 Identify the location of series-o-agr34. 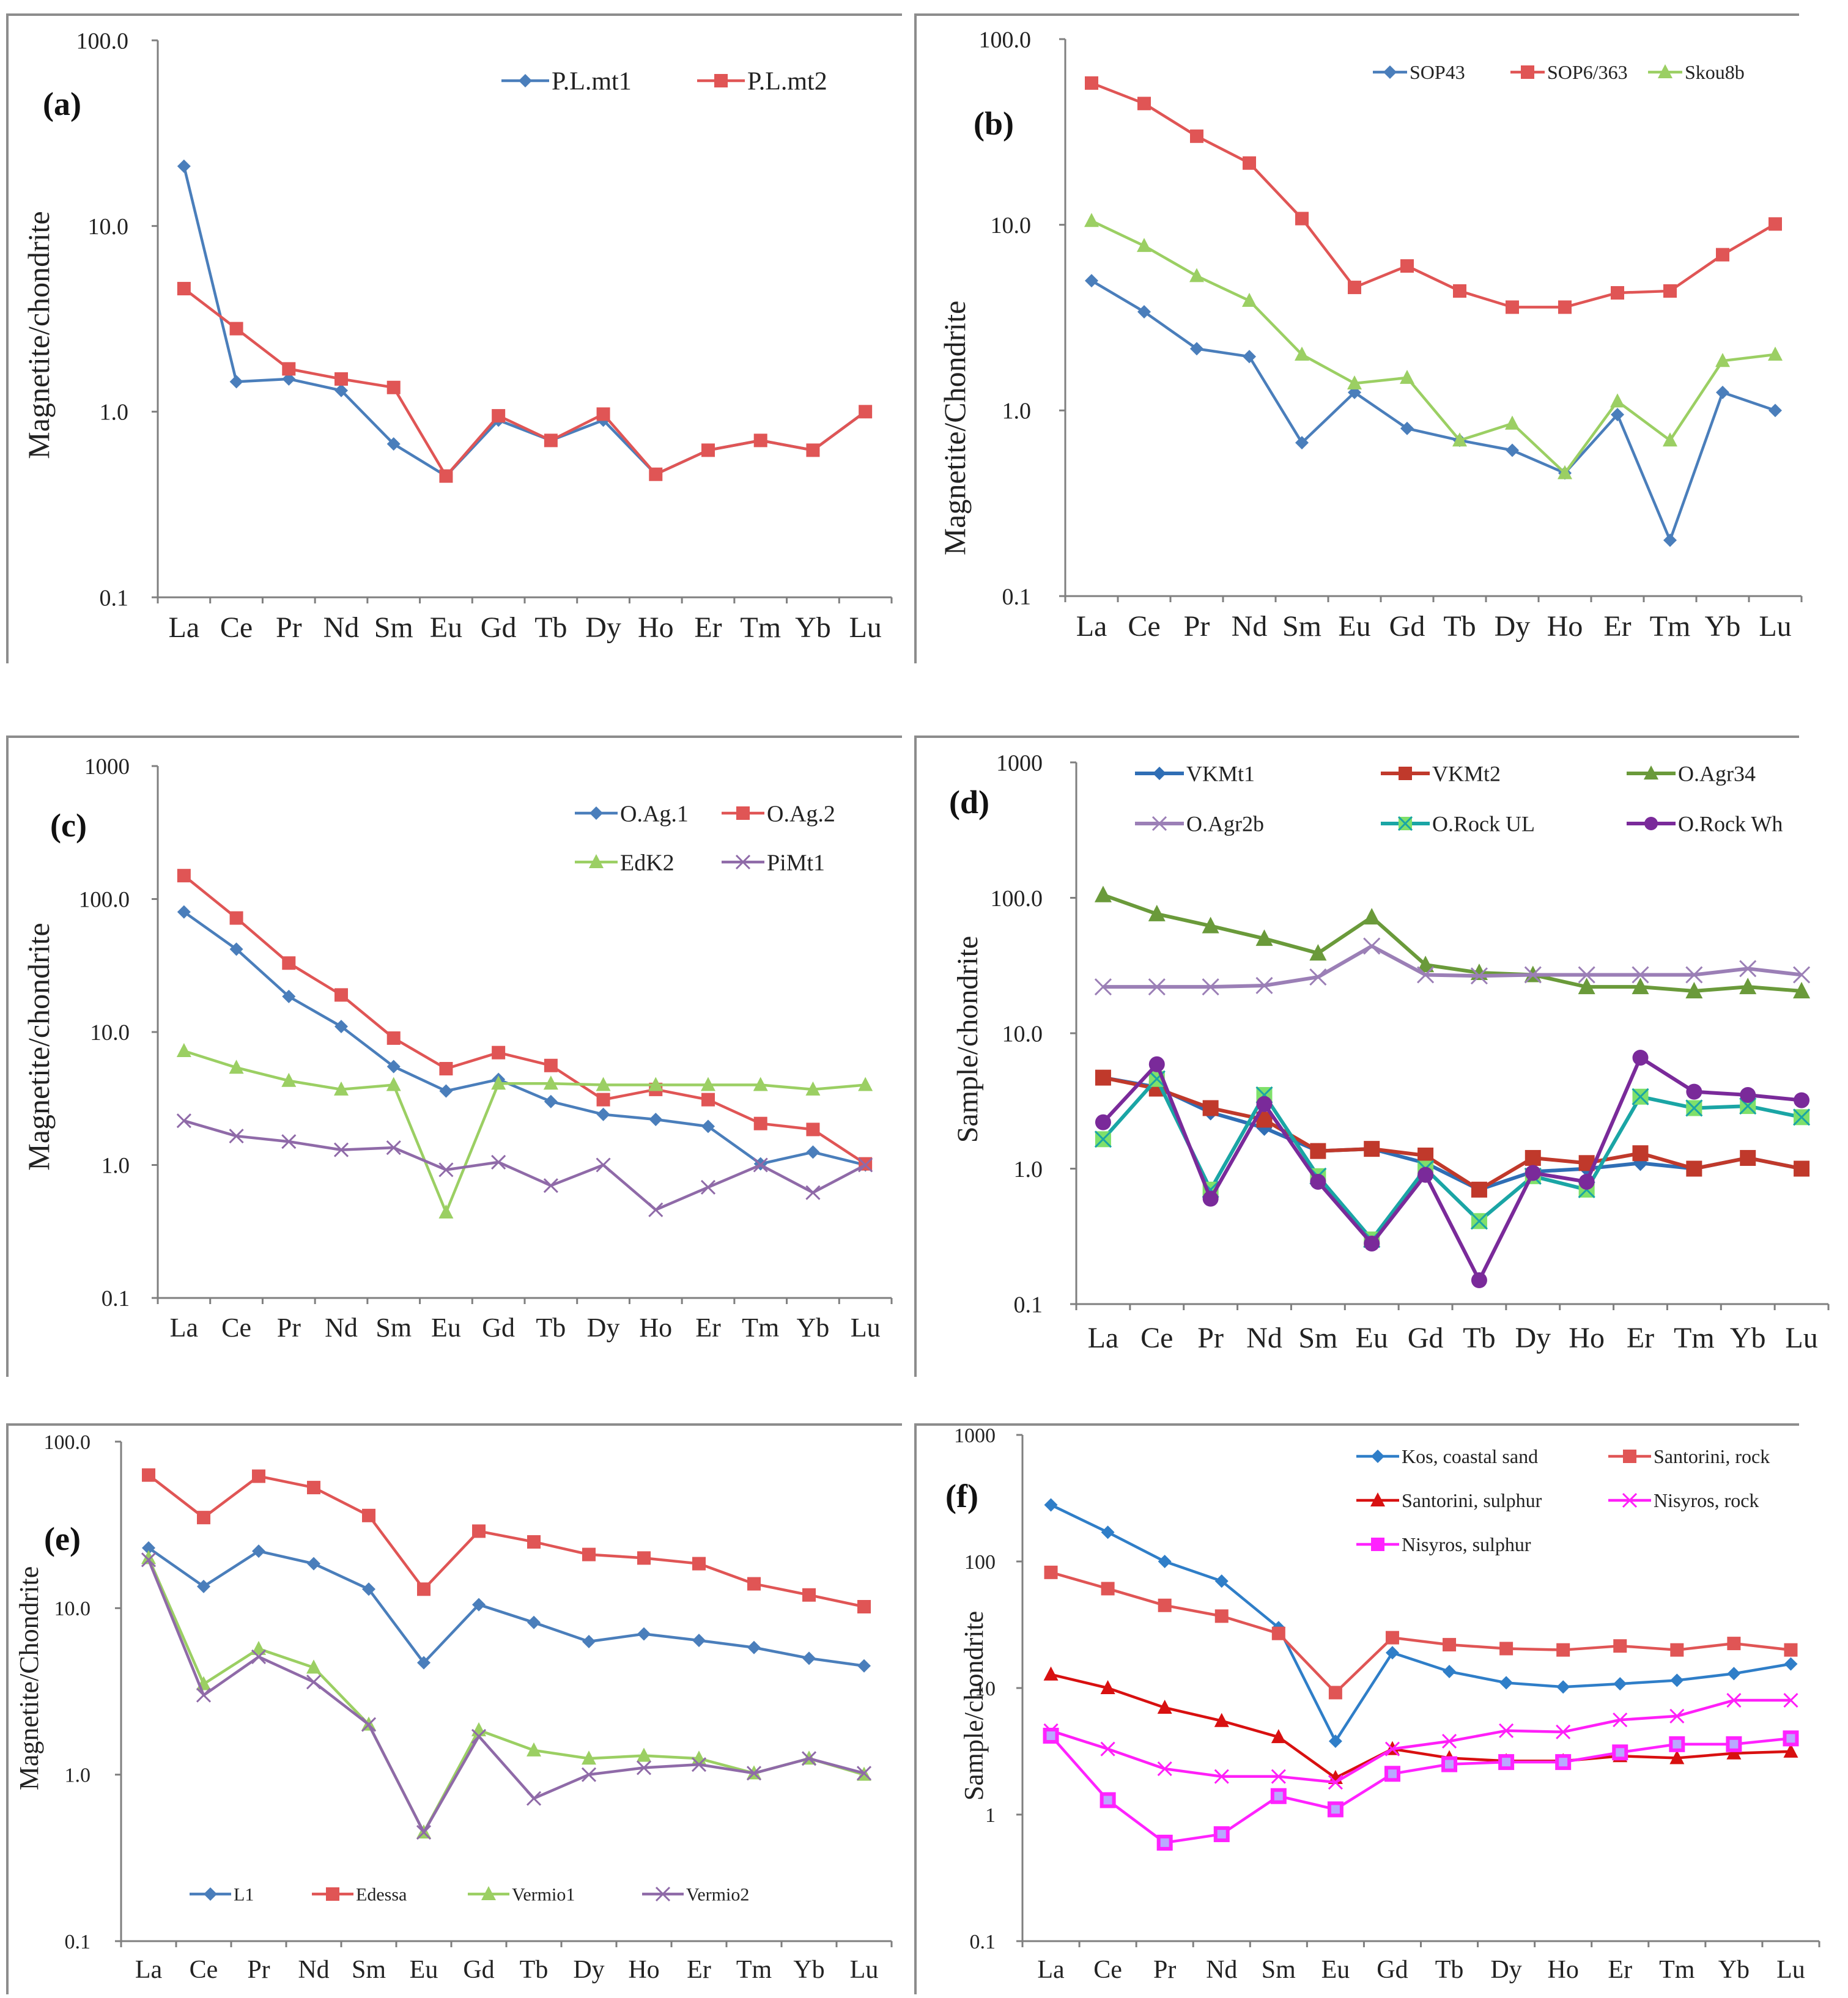
(1452, 941).